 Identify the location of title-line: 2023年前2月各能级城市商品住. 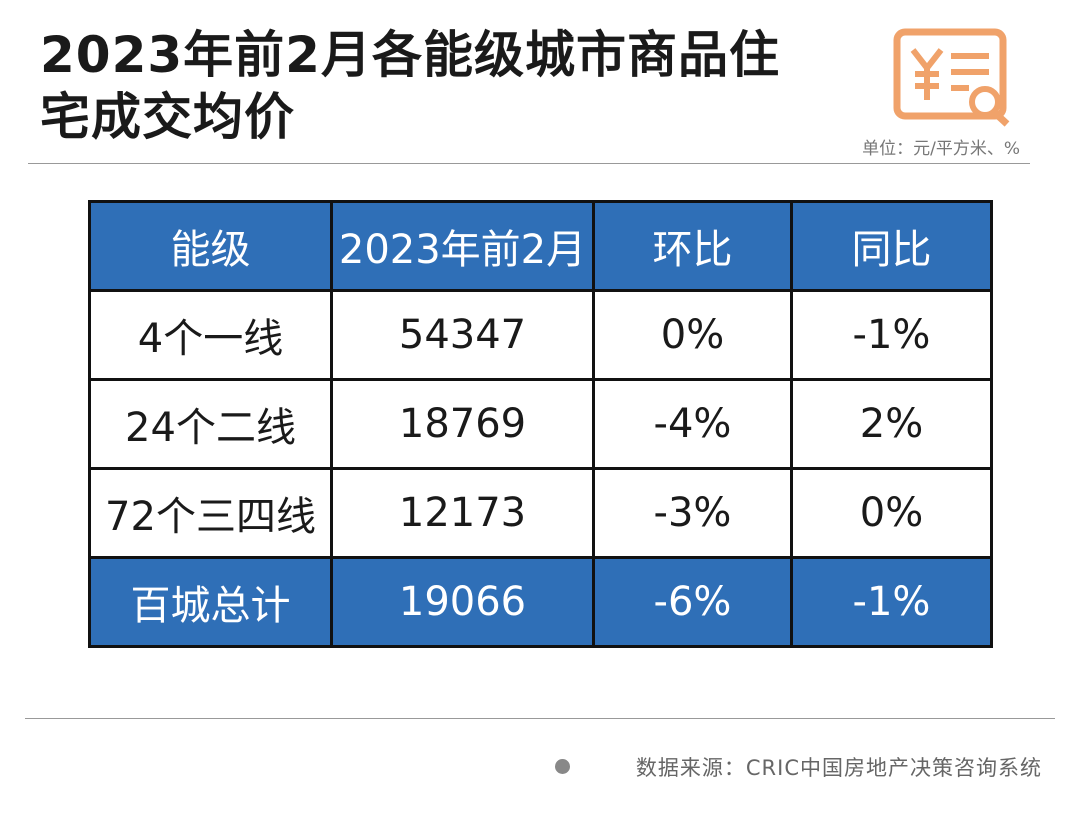
(410, 55).